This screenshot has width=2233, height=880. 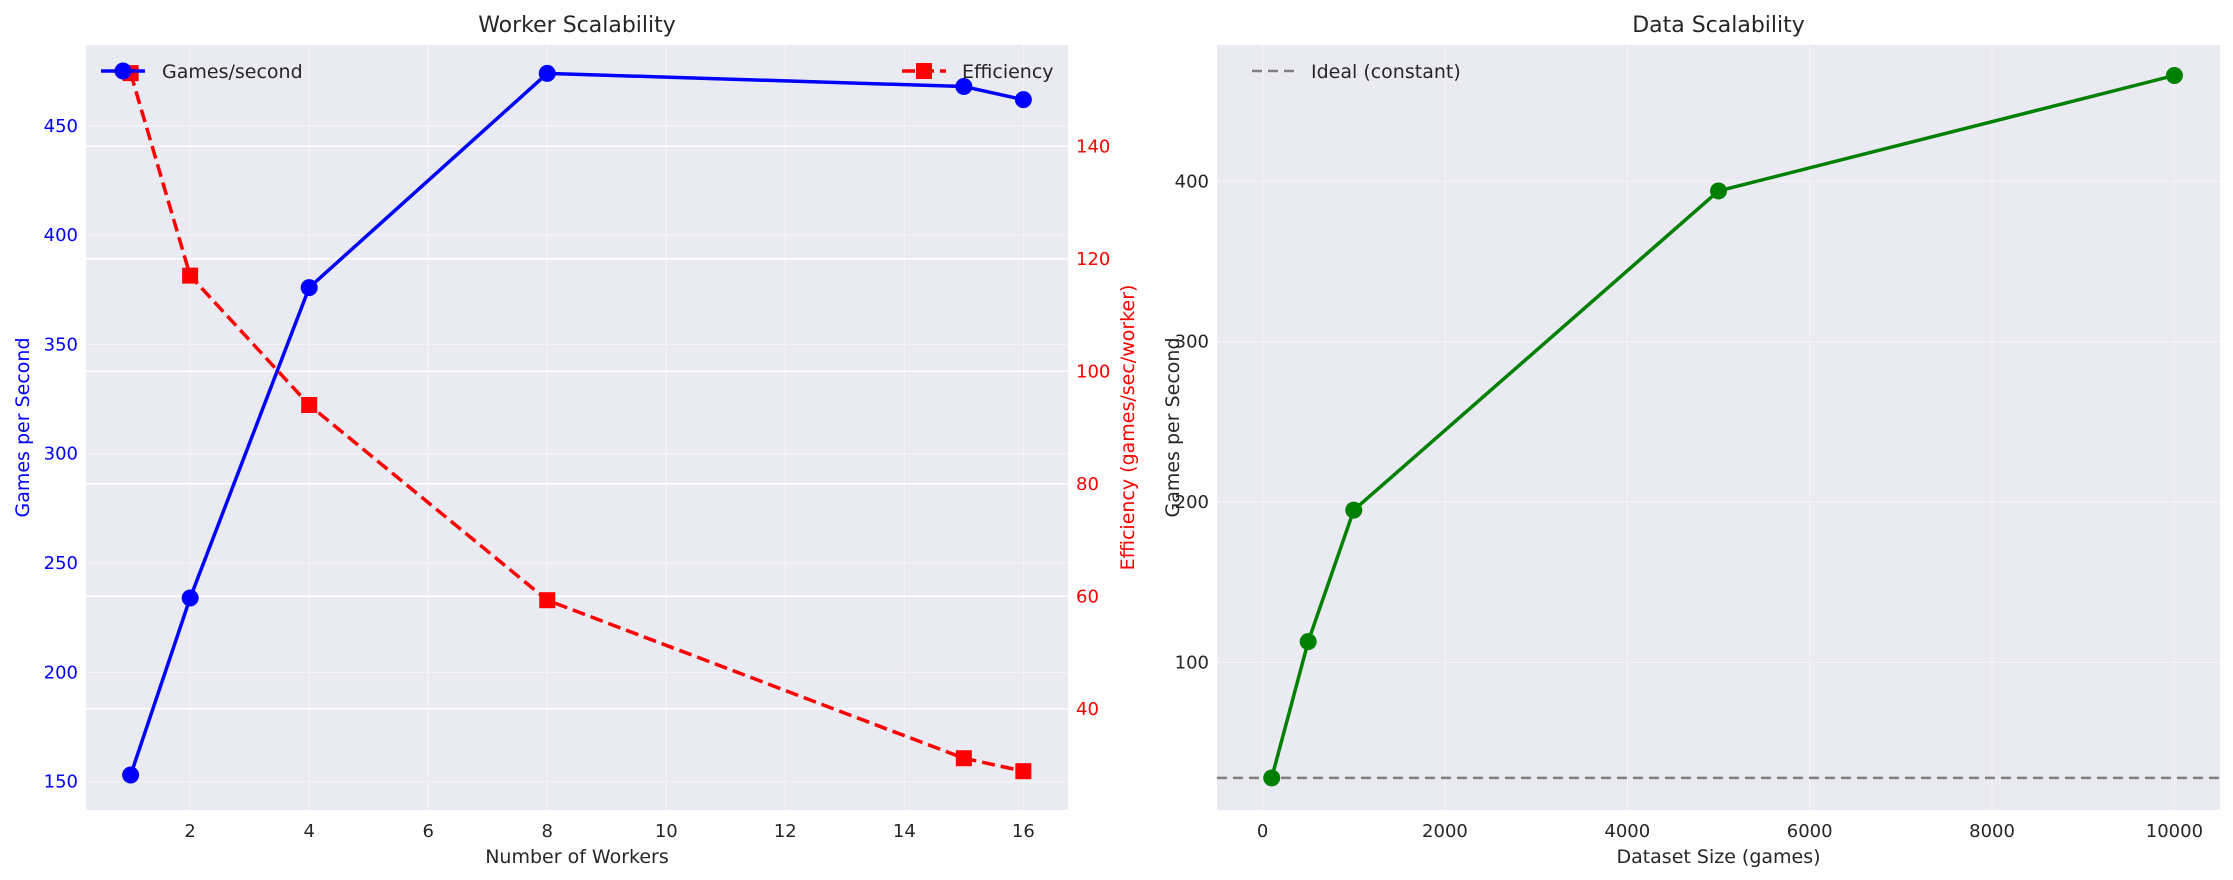 What do you see at coordinates (1192, 342) in the screenshot?
I see `y-tick-label: 300` at bounding box center [1192, 342].